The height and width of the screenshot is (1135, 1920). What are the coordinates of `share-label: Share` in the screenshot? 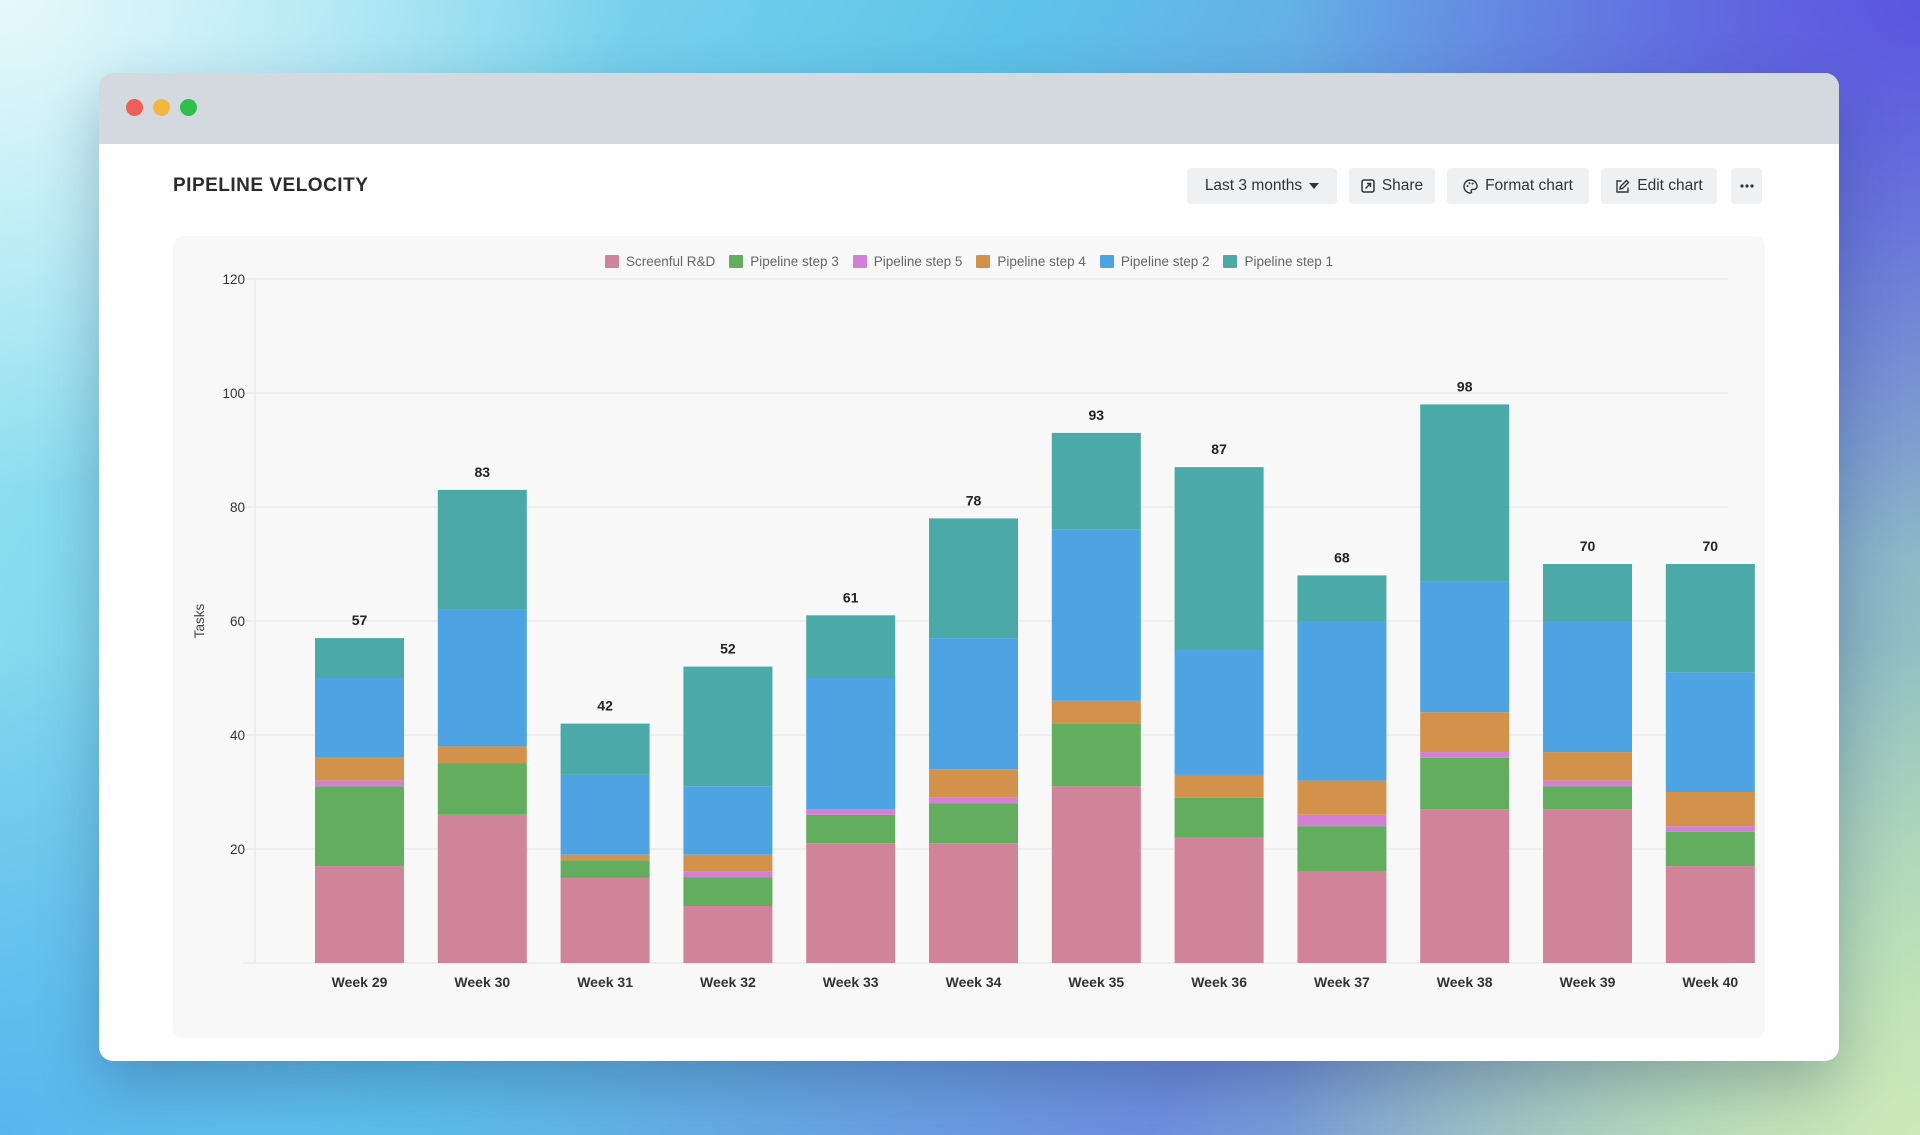 It's located at (1402, 185).